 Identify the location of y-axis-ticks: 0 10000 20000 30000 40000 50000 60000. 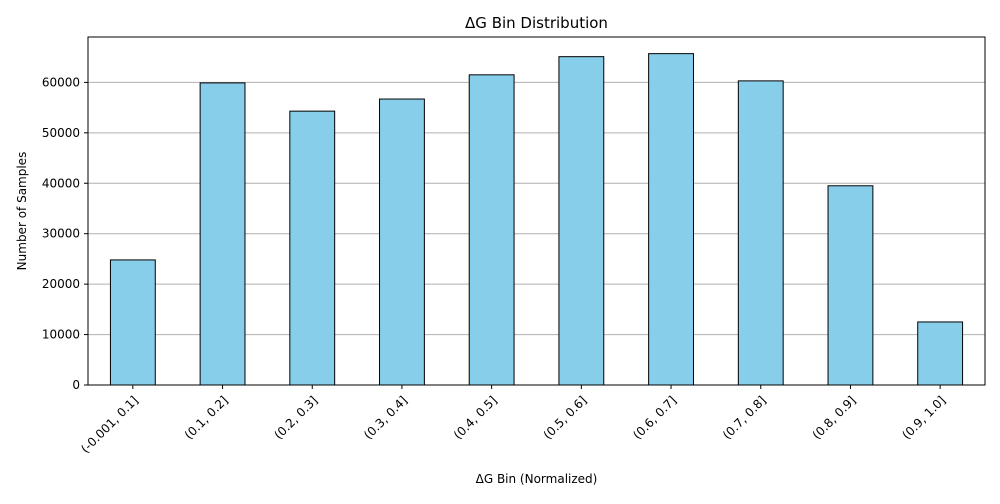
(65, 233).